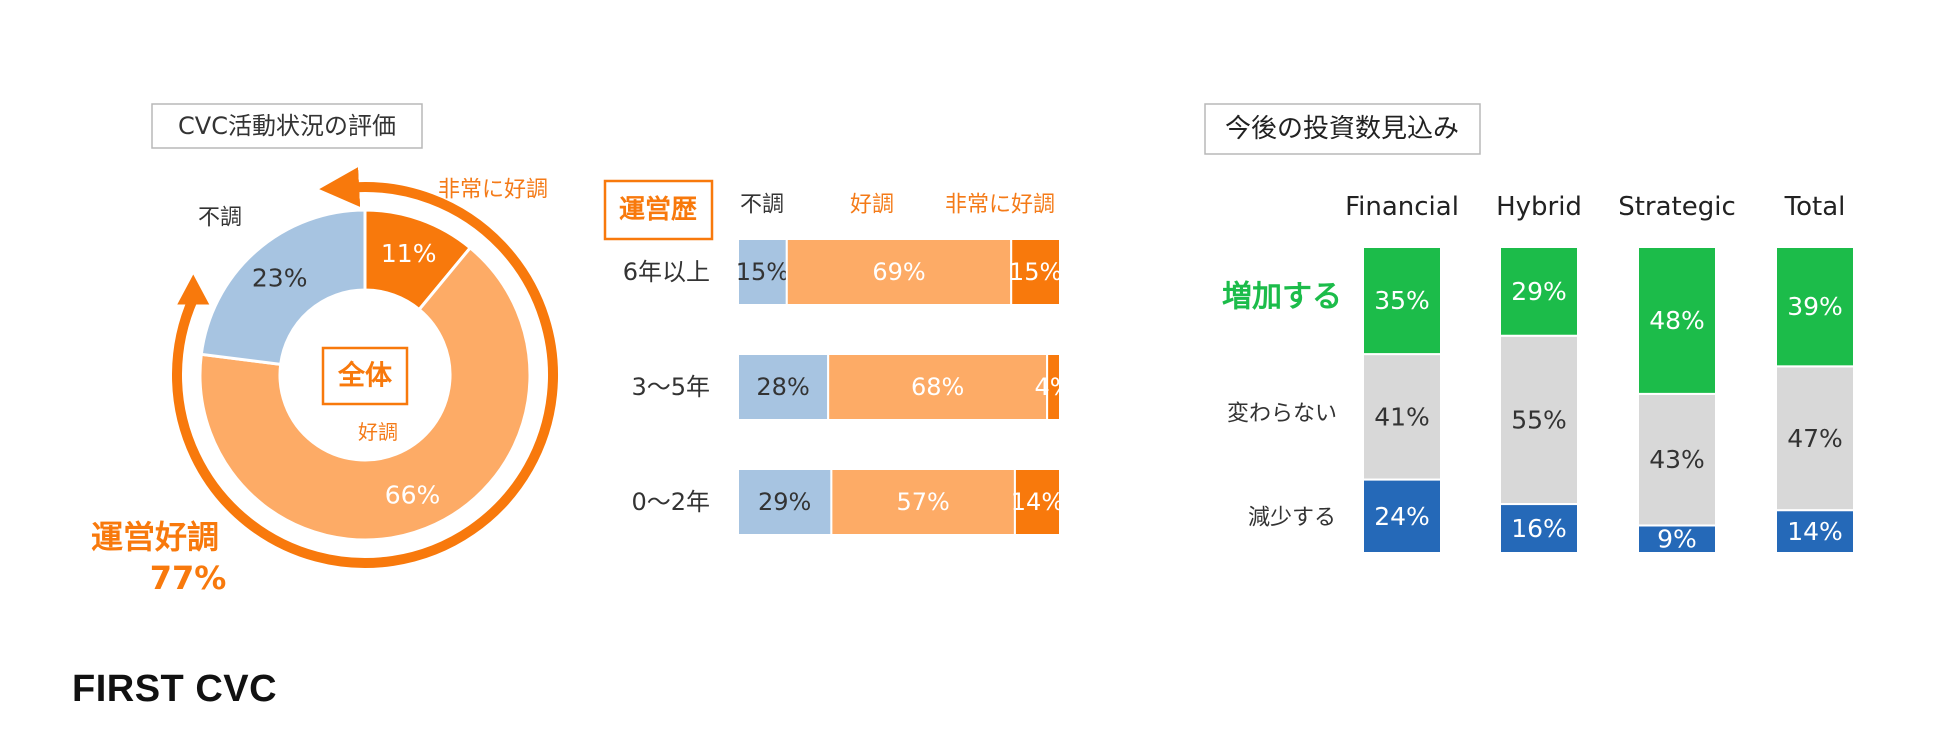 This screenshot has width=1950, height=737. What do you see at coordinates (1539, 419) in the screenshot?
I see `column-segment-label: 55%` at bounding box center [1539, 419].